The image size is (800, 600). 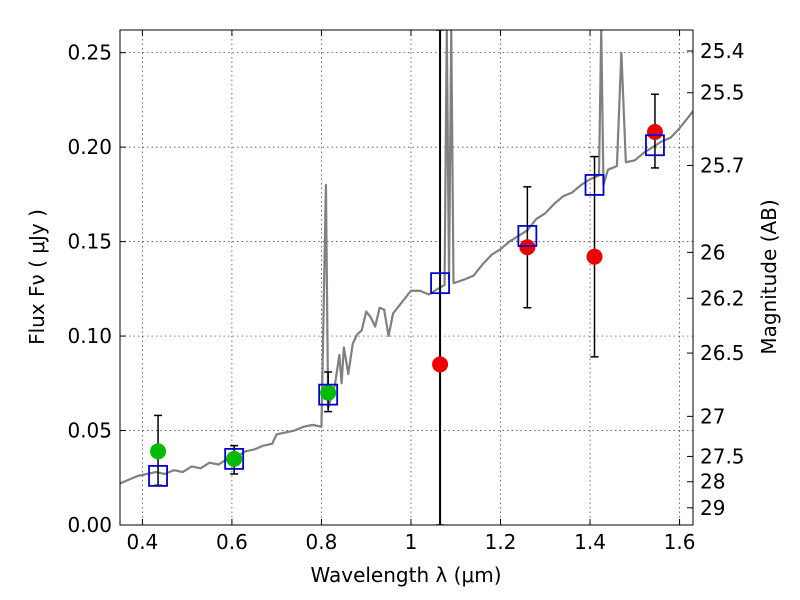 What do you see at coordinates (411, 542) in the screenshot?
I see `x-tick-label: 1` at bounding box center [411, 542].